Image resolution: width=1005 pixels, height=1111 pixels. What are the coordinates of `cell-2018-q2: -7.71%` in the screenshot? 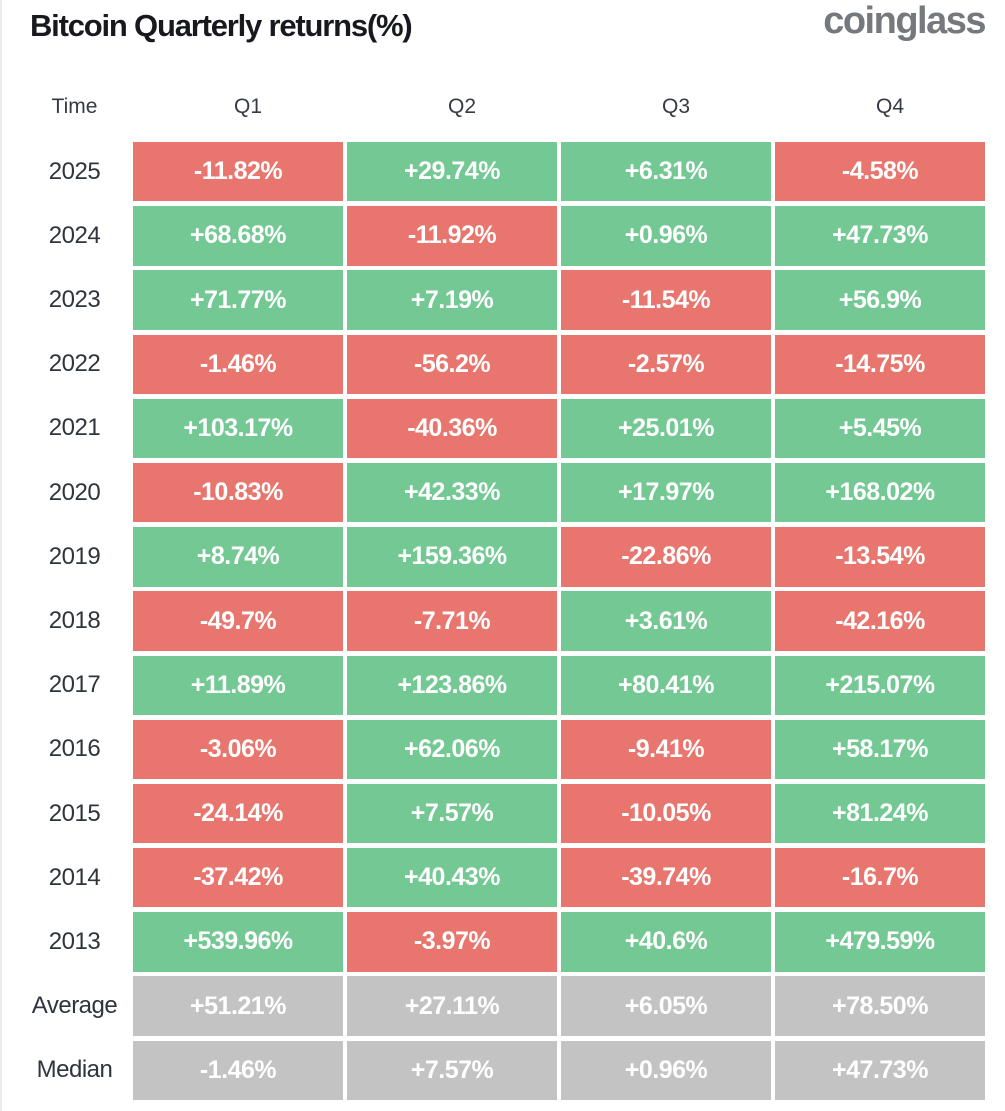 It's located at (452, 621).